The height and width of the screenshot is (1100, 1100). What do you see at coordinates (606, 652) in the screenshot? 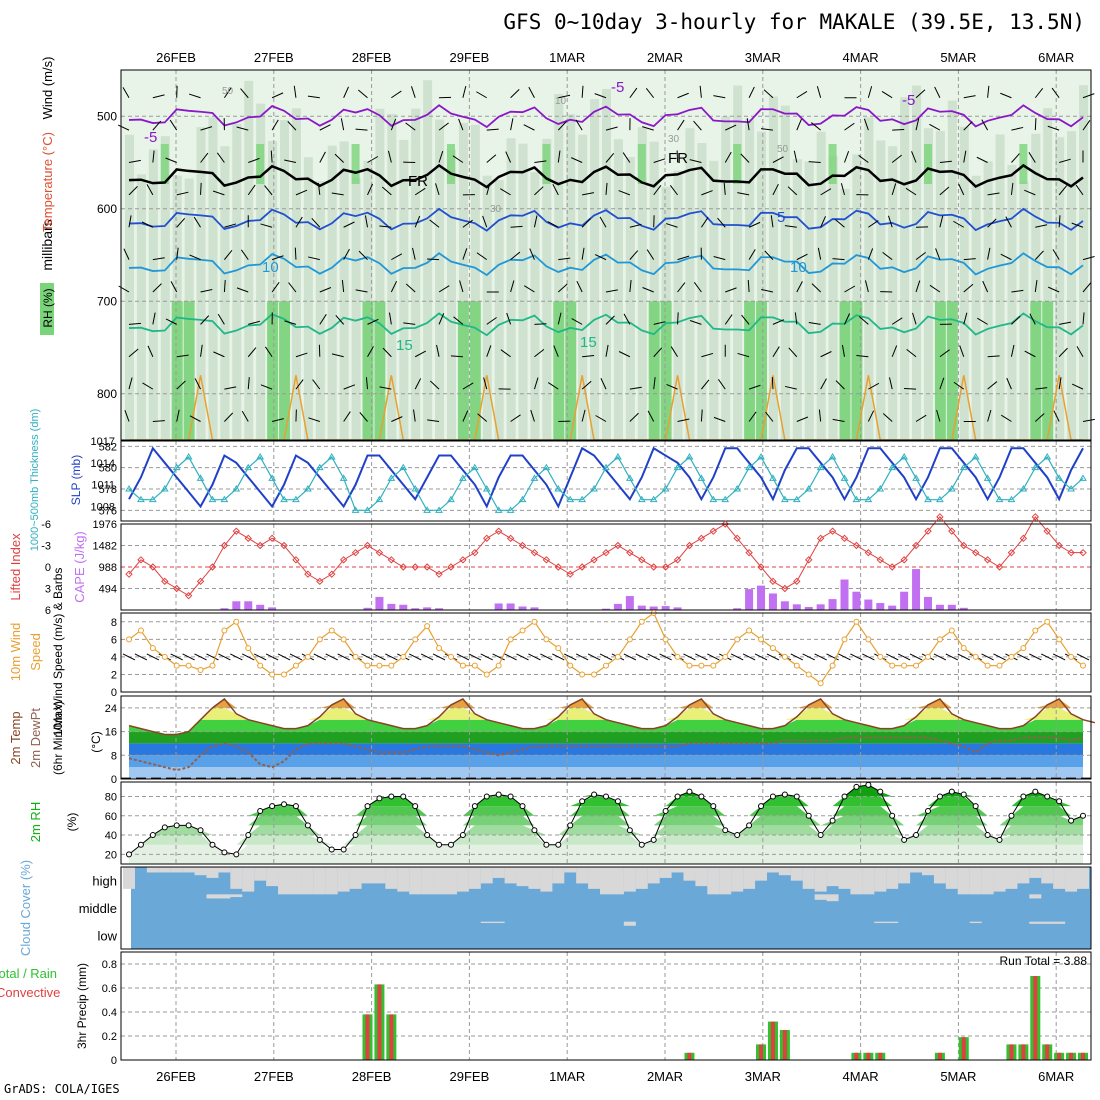
I see `wind-frame` at bounding box center [606, 652].